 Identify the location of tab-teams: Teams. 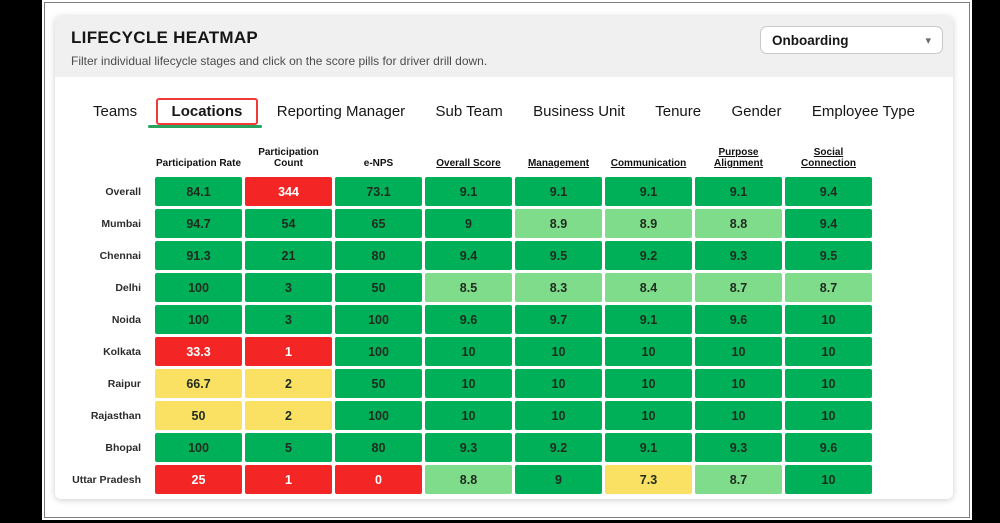
(115, 111).